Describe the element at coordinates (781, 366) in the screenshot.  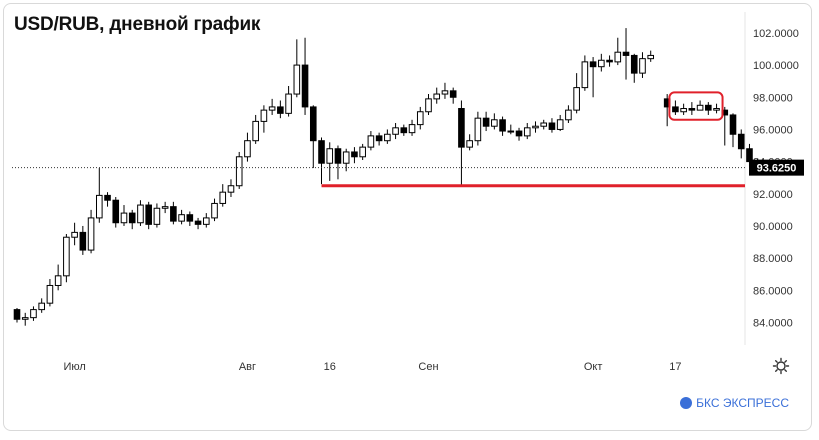
I see `gear-icon` at that location.